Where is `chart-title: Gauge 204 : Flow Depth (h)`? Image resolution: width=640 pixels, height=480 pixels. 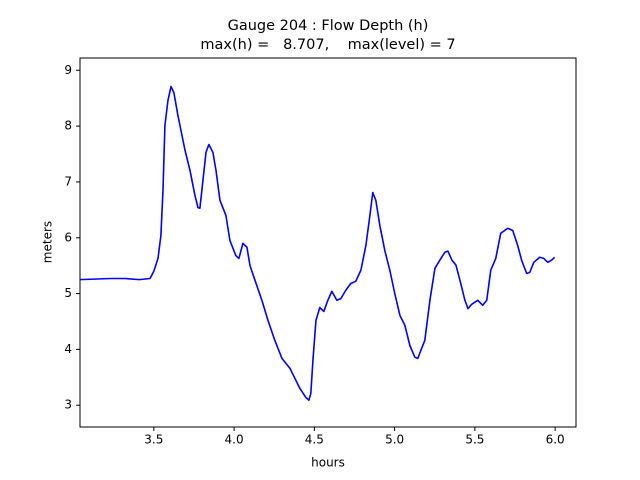
chart-title: Gauge 204 : Flow Depth (h) is located at coordinates (328, 26).